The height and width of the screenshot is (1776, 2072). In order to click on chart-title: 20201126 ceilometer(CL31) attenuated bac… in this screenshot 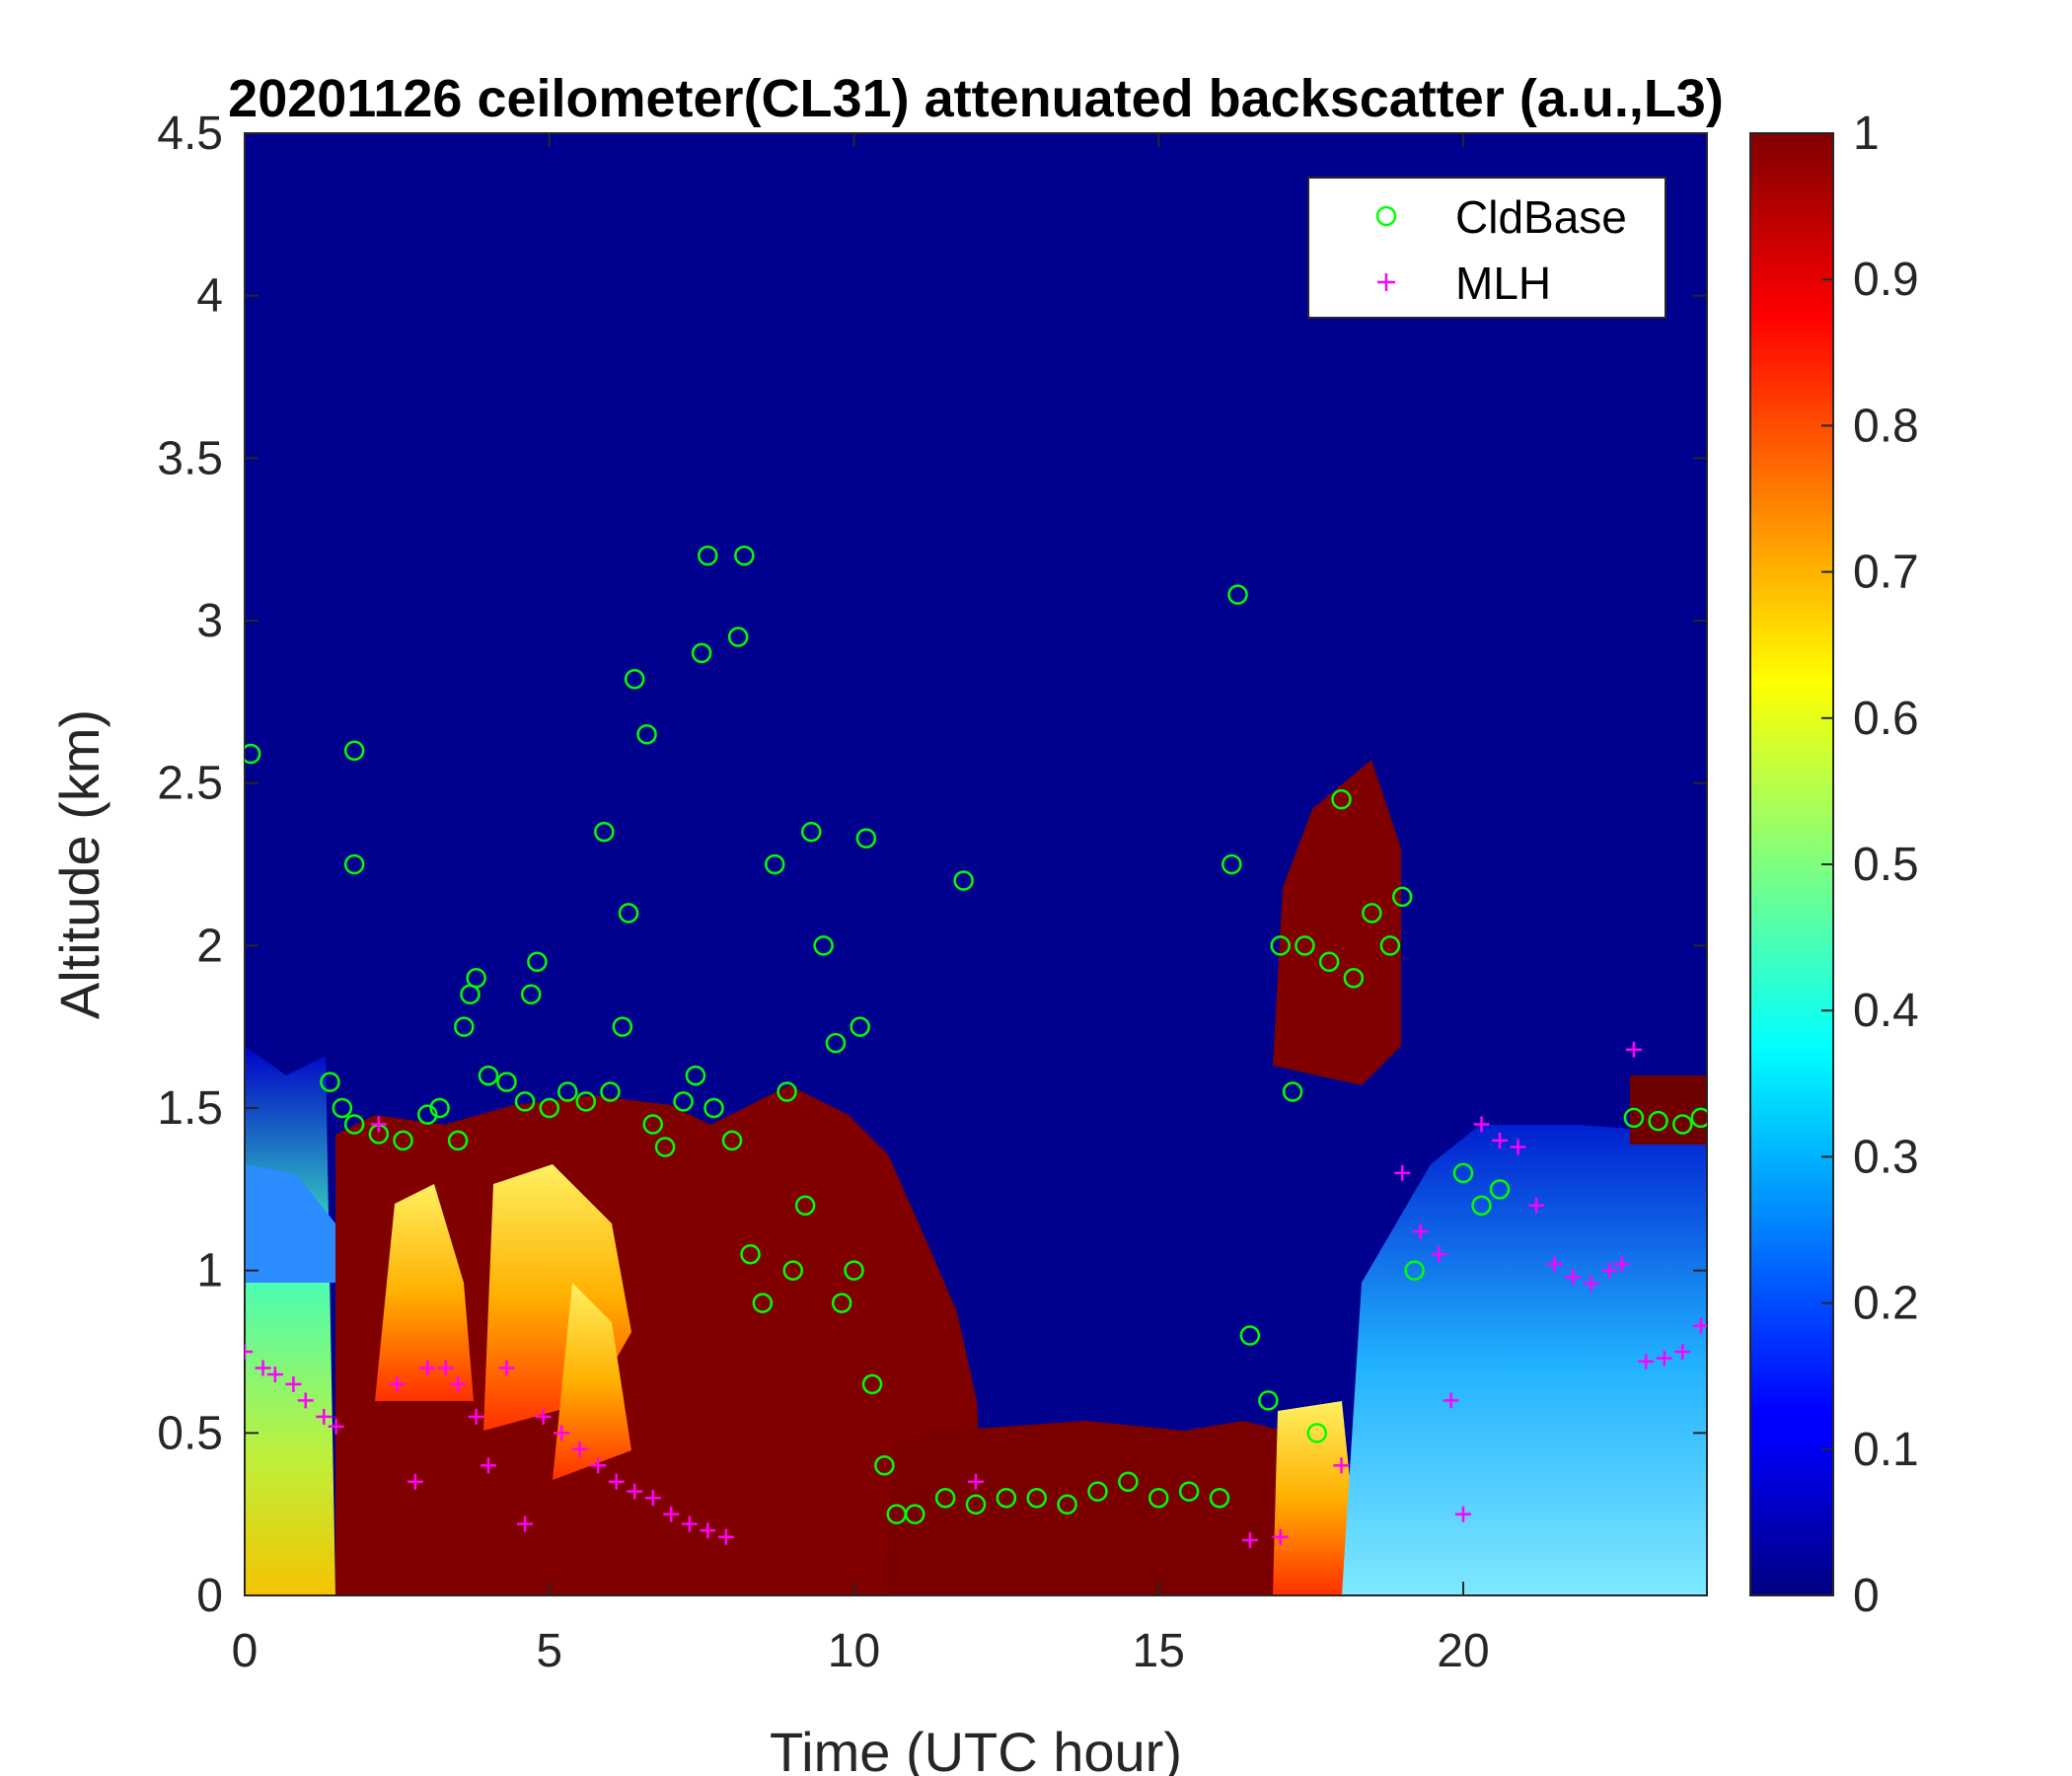, I will do `click(976, 99)`.